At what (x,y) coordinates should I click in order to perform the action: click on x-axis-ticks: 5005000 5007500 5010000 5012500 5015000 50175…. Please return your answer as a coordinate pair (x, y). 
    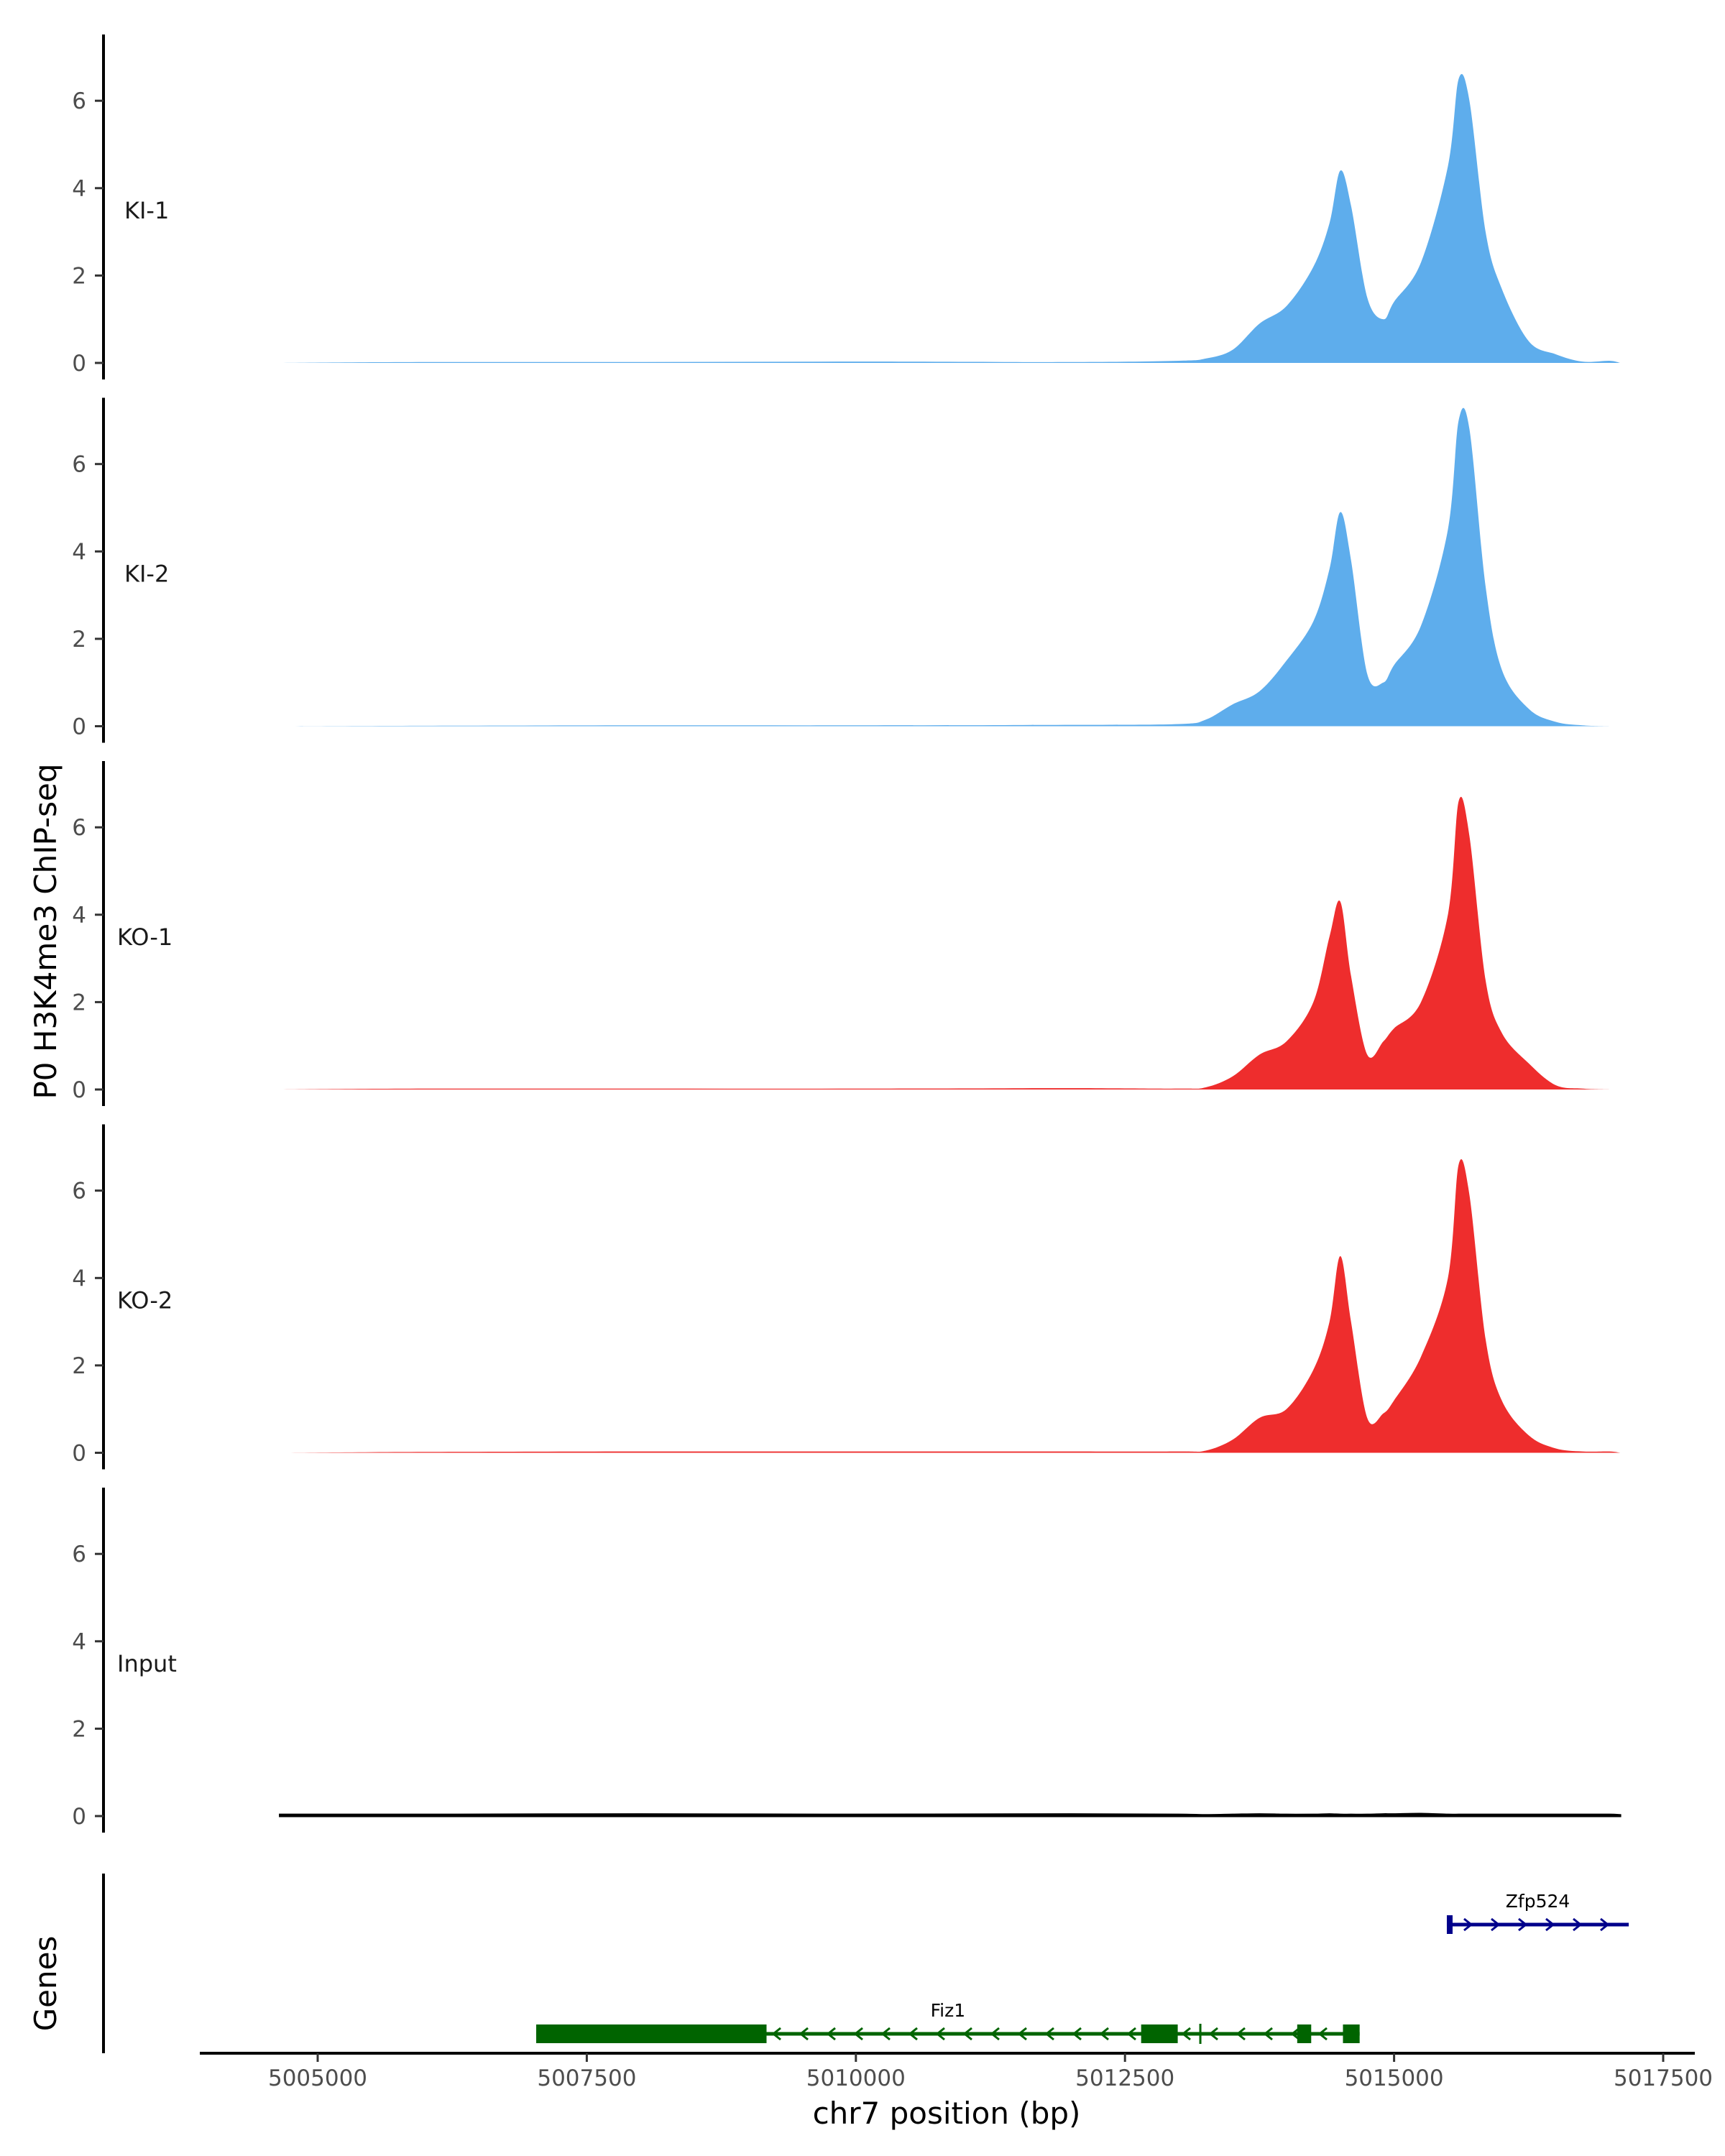
    Looking at the image, I should click on (990, 2072).